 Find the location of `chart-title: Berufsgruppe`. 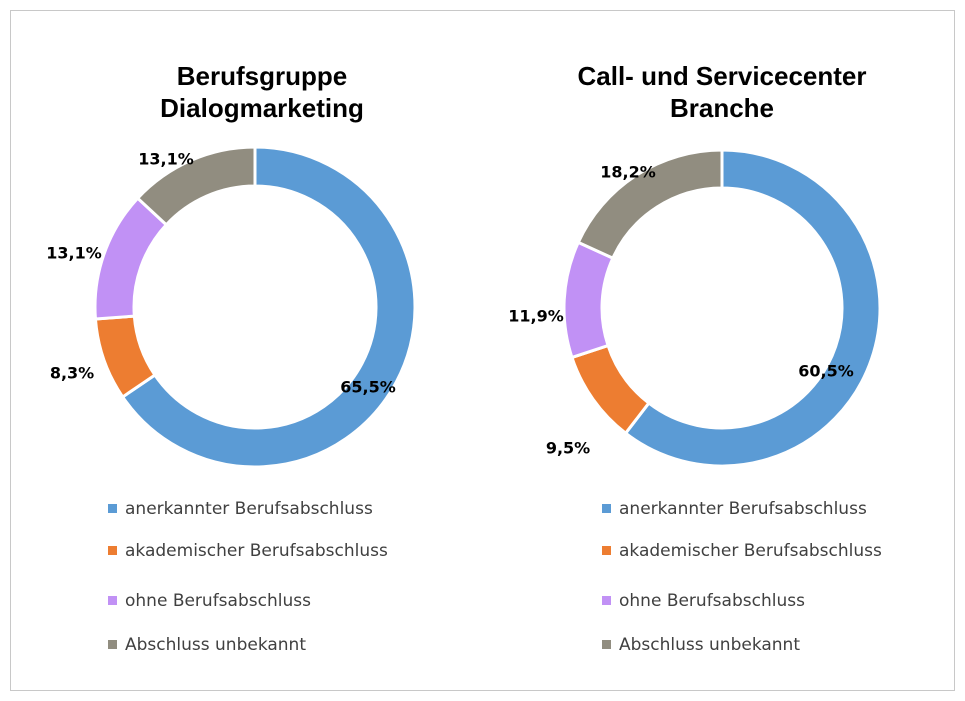

chart-title: Berufsgruppe is located at coordinates (262, 76).